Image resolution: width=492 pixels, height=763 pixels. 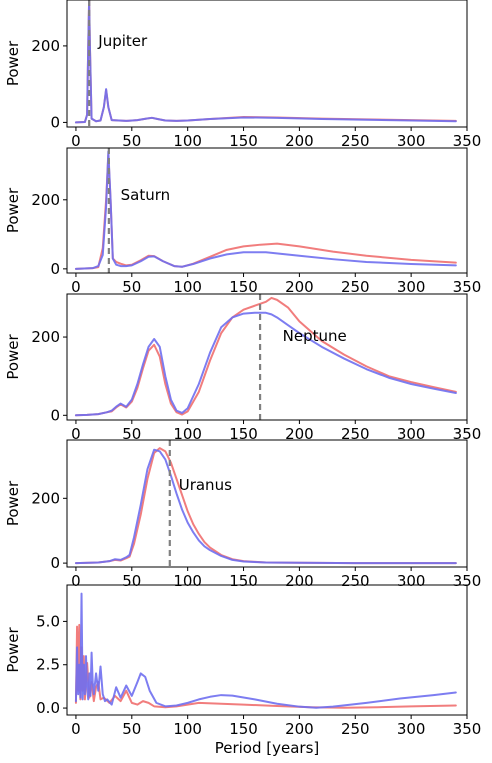 I want to click on planet-annotation: Jupiter, so click(x=122, y=41).